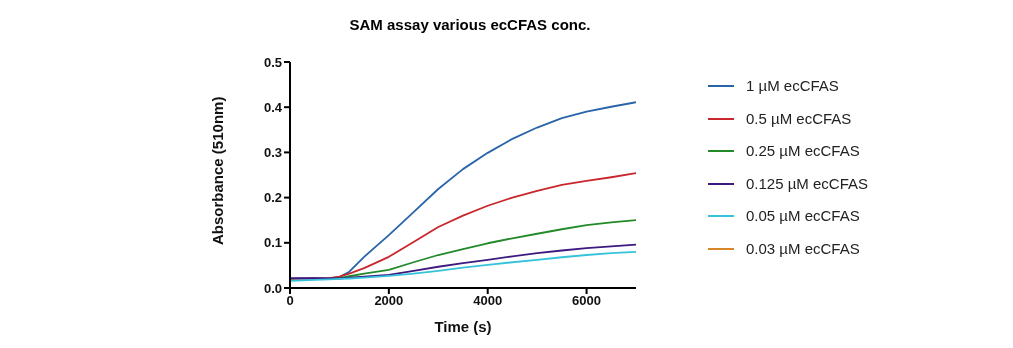 Image resolution: width=1013 pixels, height=348 pixels. I want to click on y-tick-label: 0.2, so click(272, 198).